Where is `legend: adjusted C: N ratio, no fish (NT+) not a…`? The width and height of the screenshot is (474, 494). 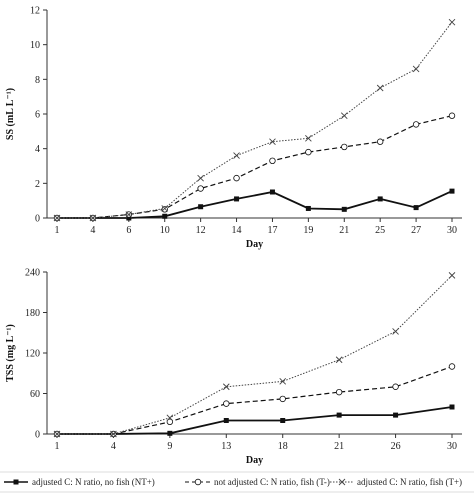 legend: adjusted C: N ratio, no fish (NT+) not a… is located at coordinates (237, 482).